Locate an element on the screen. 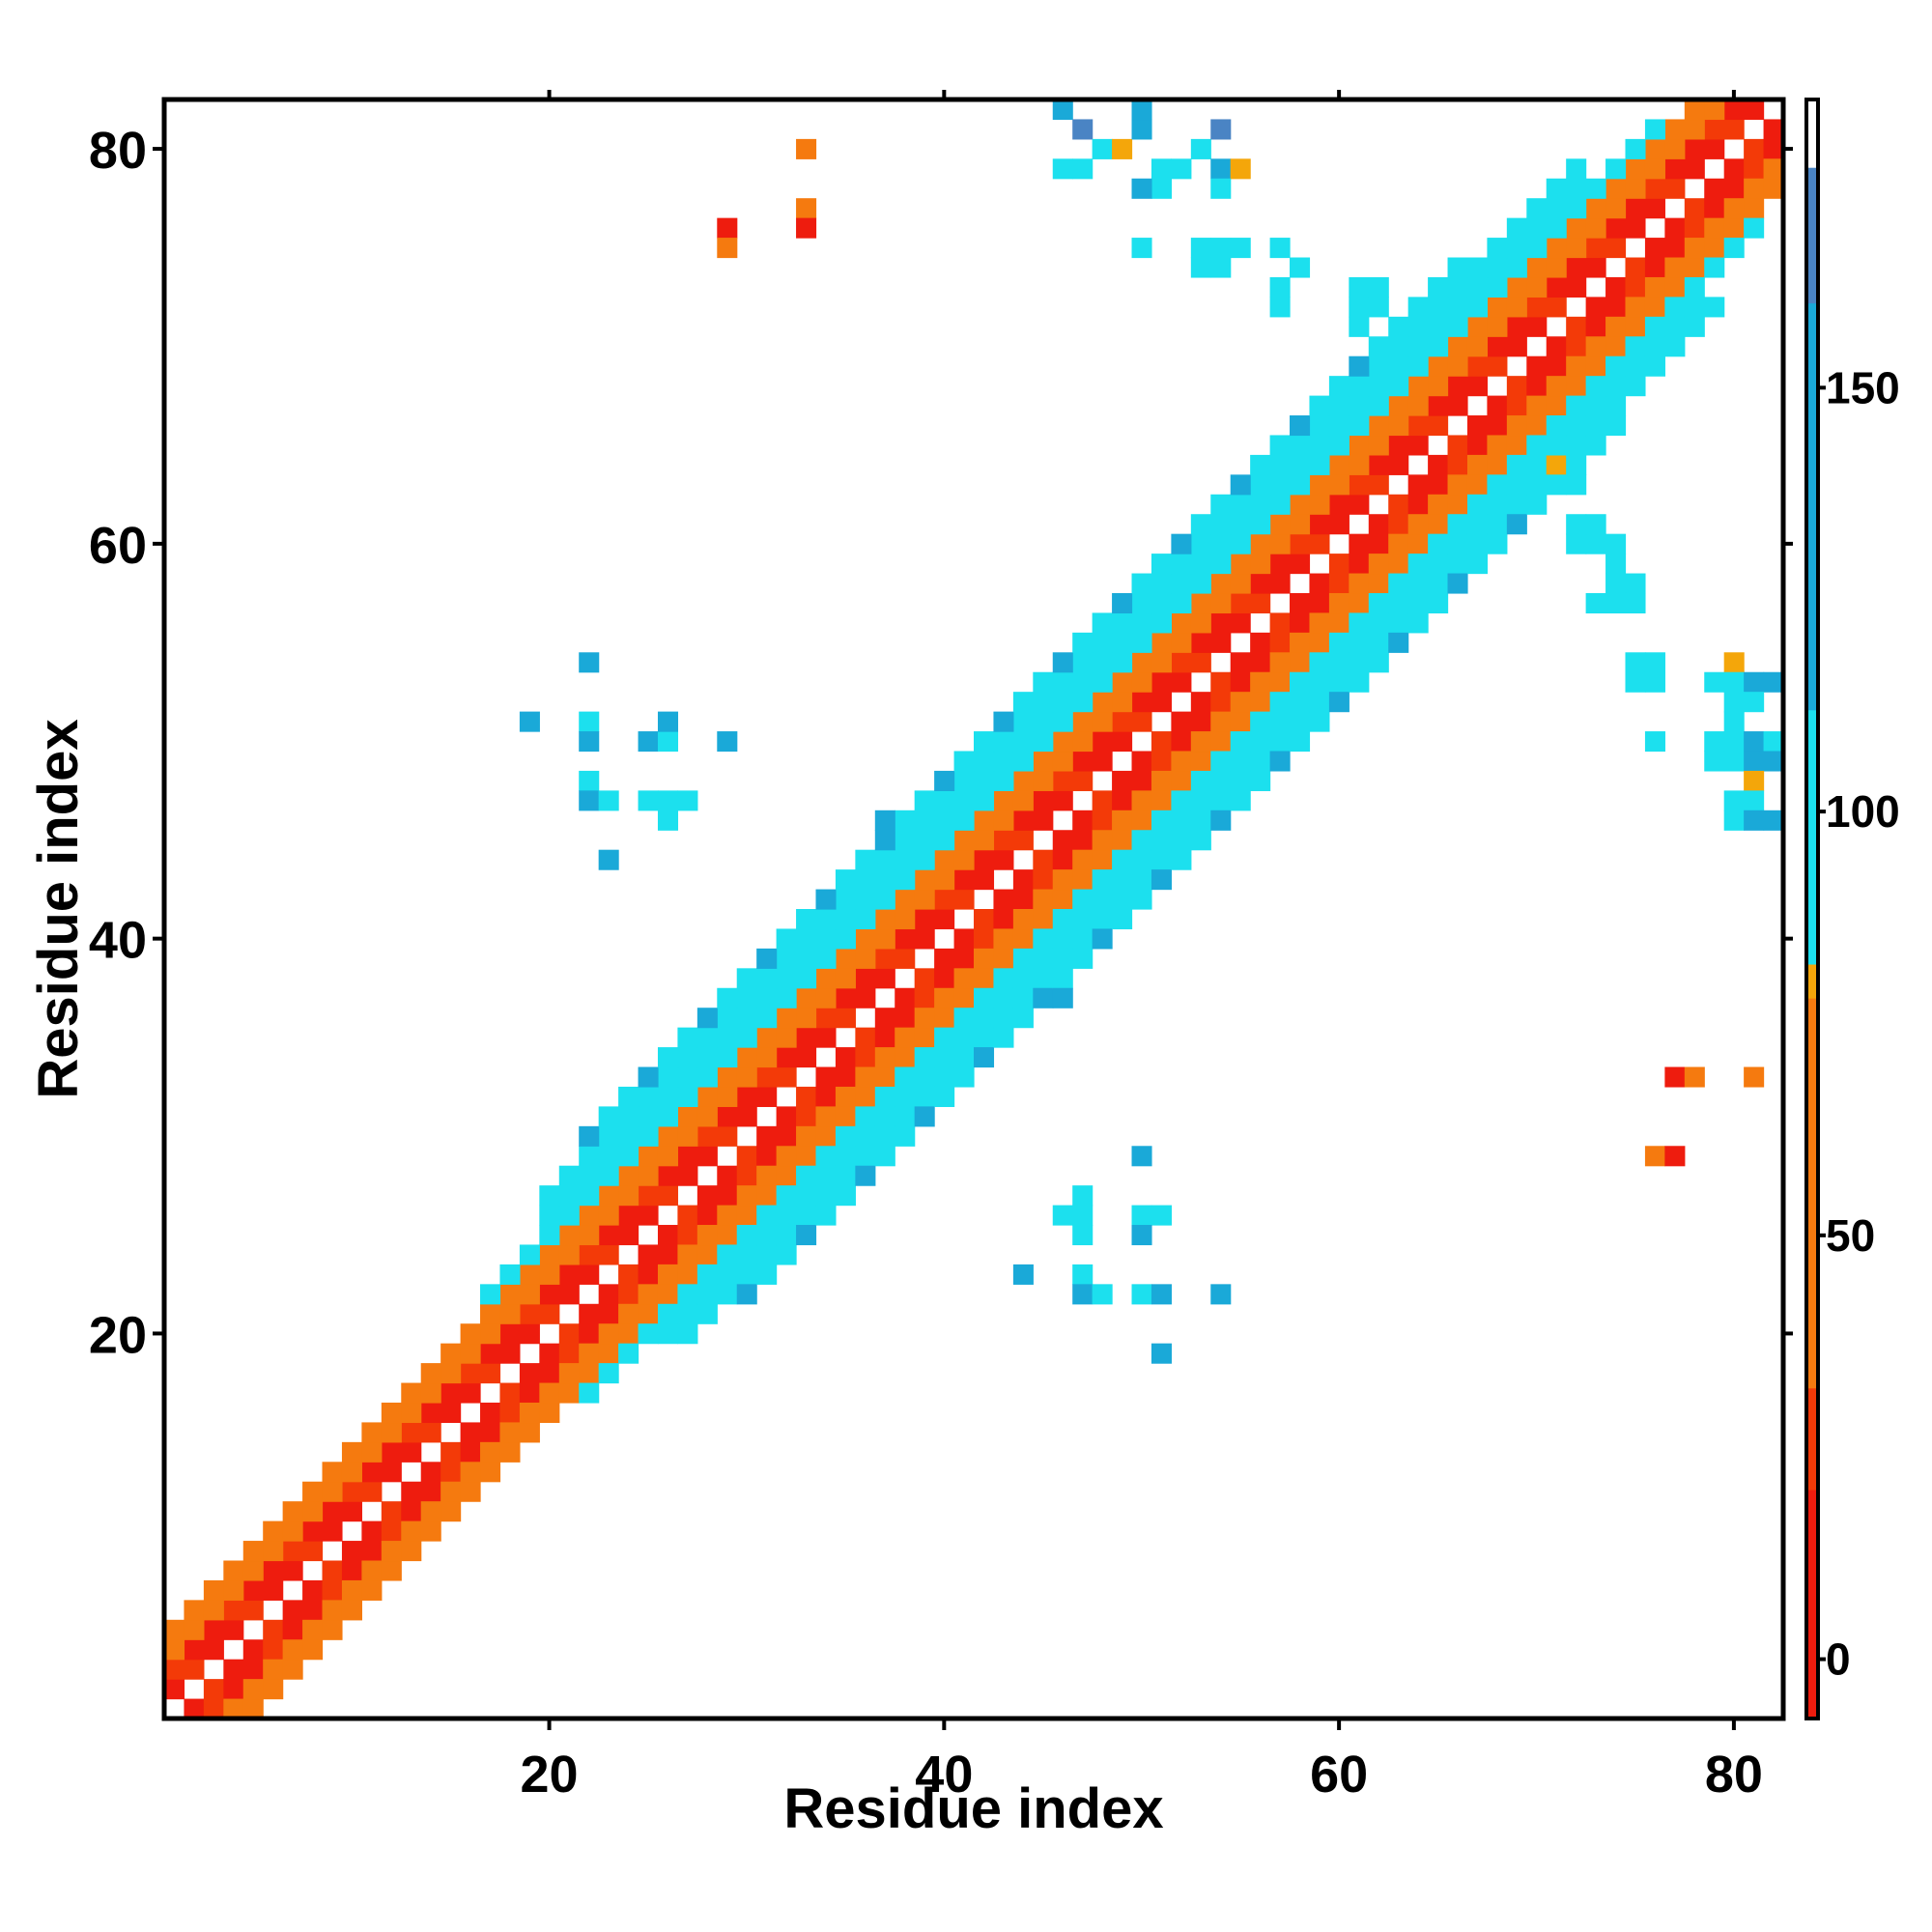 This screenshot has width=1932, height=1932. x-tick-label: 40 is located at coordinates (944, 1775).